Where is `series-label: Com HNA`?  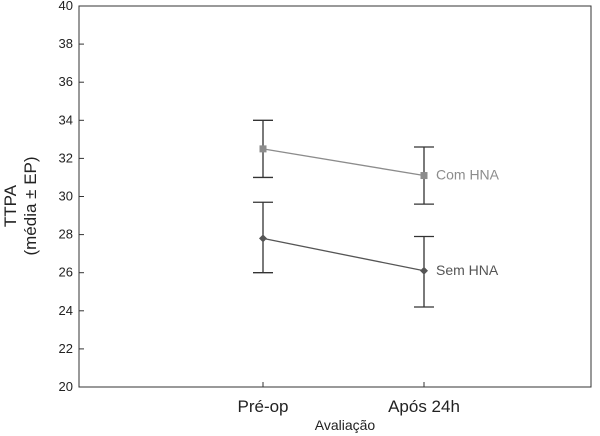
series-label: Com HNA is located at coordinates (468, 175).